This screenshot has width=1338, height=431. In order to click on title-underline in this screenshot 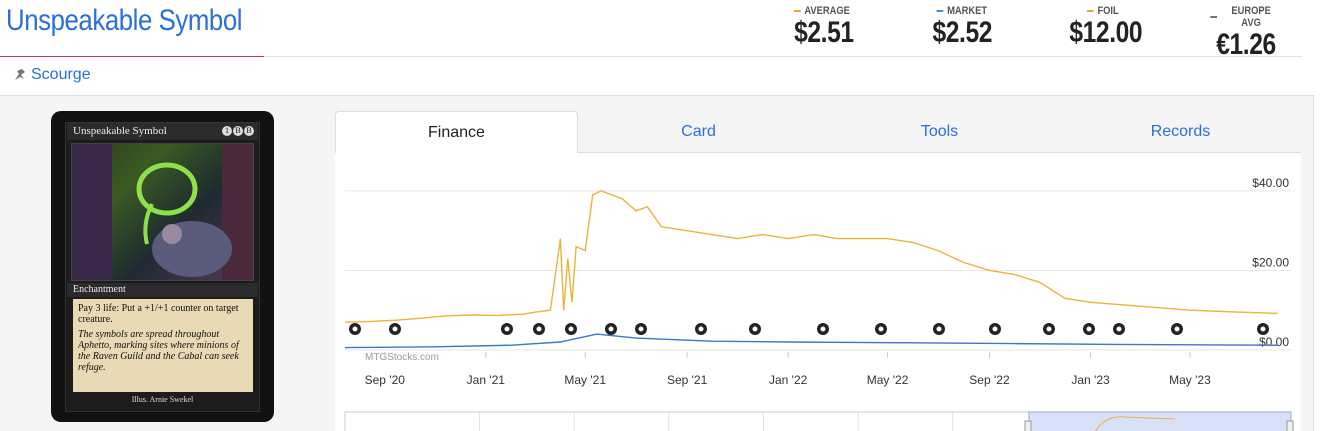, I will do `click(132, 56)`.